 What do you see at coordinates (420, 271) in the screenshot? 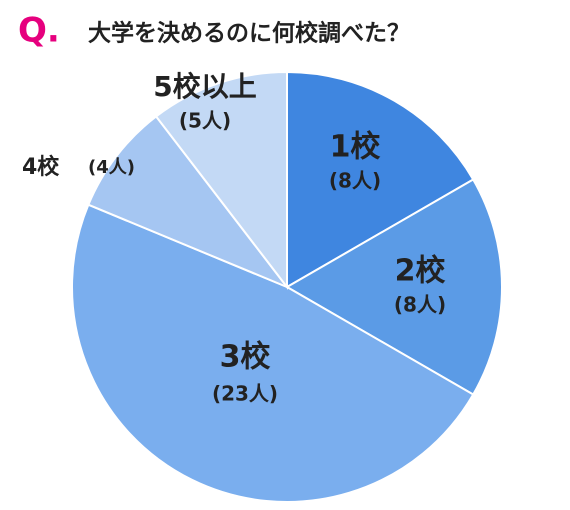
I see `slice-label: 2校` at bounding box center [420, 271].